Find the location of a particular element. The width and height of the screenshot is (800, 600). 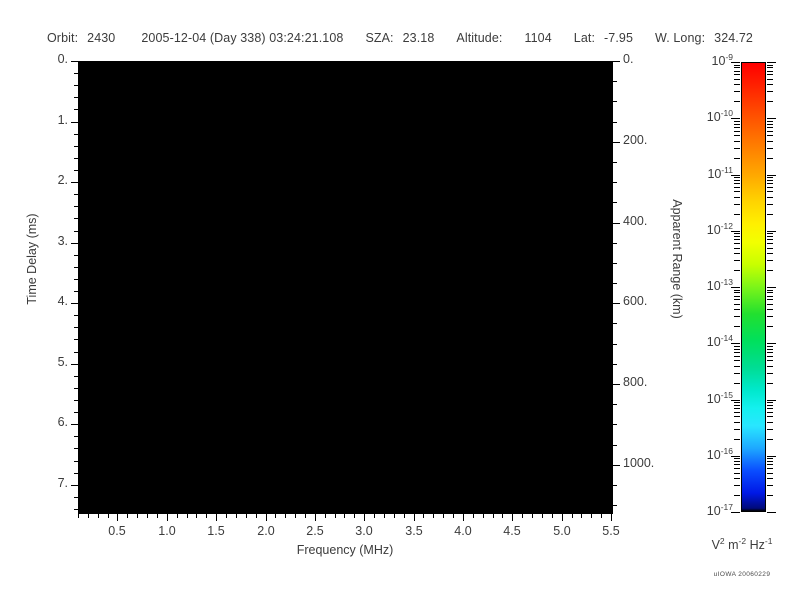

credit-watermark: uIOWA 20060229 is located at coordinates (742, 574).